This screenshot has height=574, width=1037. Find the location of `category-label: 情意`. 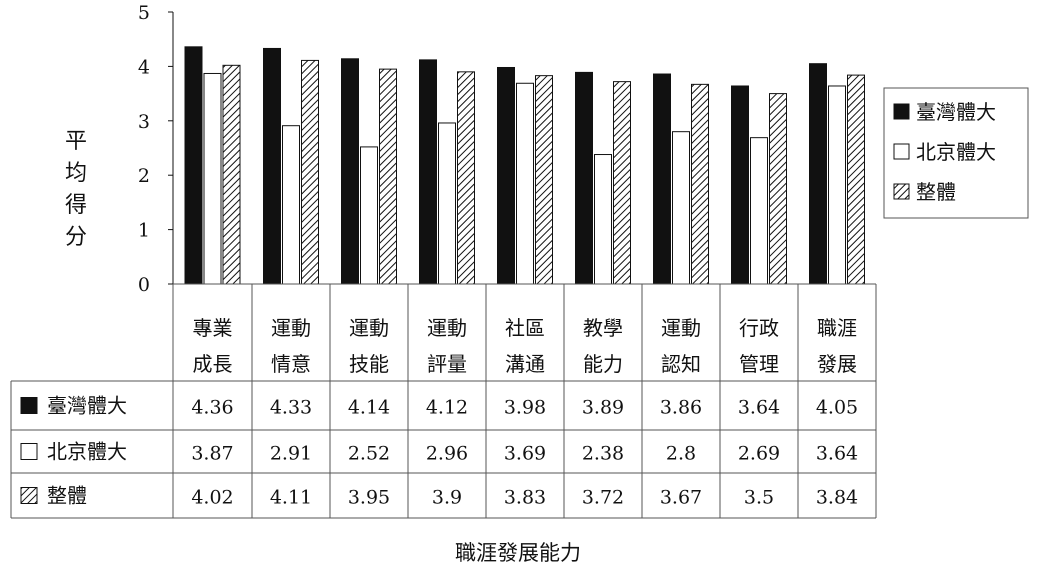

category-label: 情意 is located at coordinates (291, 364).